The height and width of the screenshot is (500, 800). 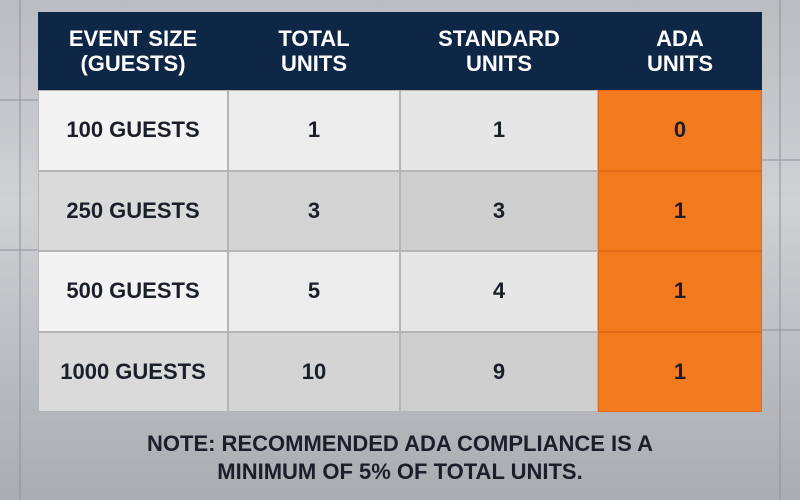 What do you see at coordinates (314, 291) in the screenshot?
I see `table-cell: 5` at bounding box center [314, 291].